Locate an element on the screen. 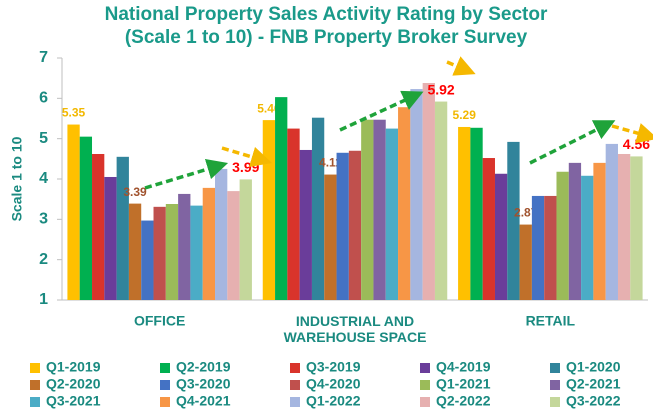 This screenshot has height=417, width=653. y-tick-label: 7 is located at coordinates (43, 57).